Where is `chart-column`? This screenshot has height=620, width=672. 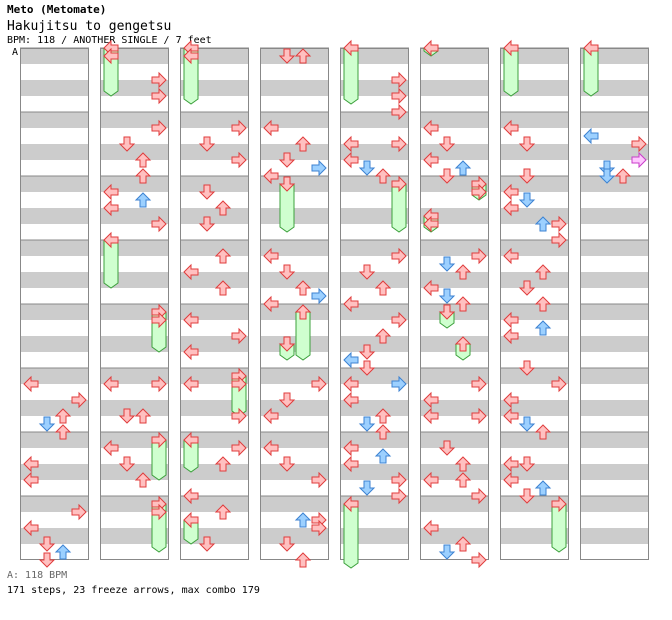
chart-column is located at coordinates (214, 303).